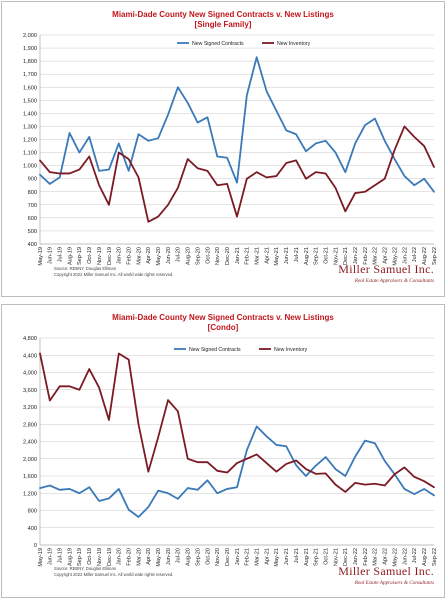 This screenshot has width=447, height=600. What do you see at coordinates (30, 101) in the screenshot?
I see `y-tick-label: 1,500` at bounding box center [30, 101].